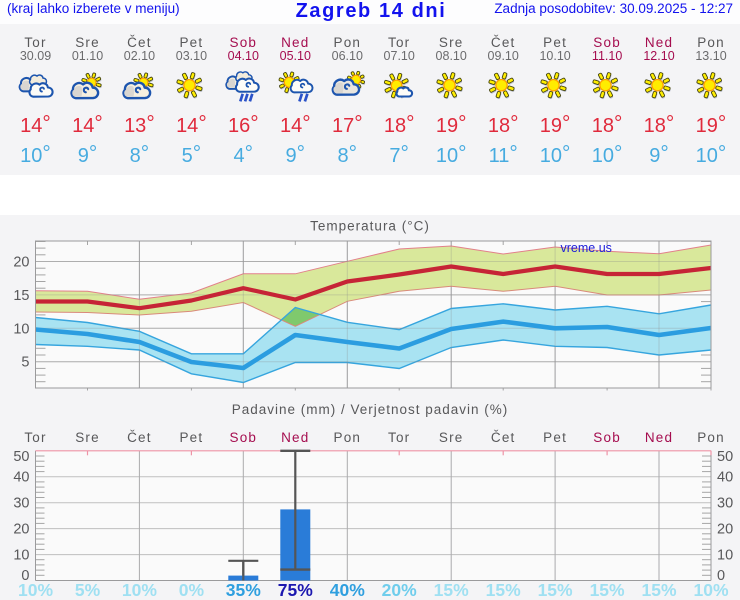 The height and width of the screenshot is (600, 740). I want to click on svg-text: 35%, so click(243, 590).